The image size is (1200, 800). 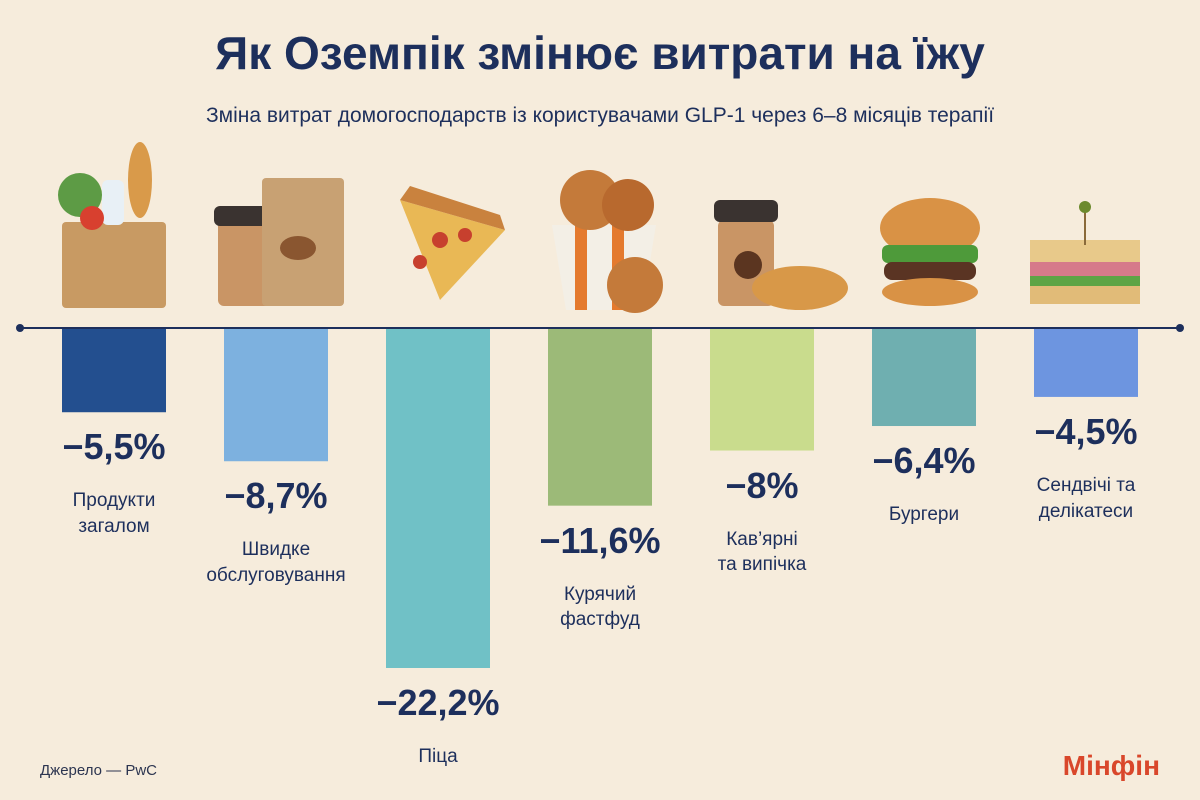 I want to click on category-label: Курячий фастфуд, so click(x=600, y=607).